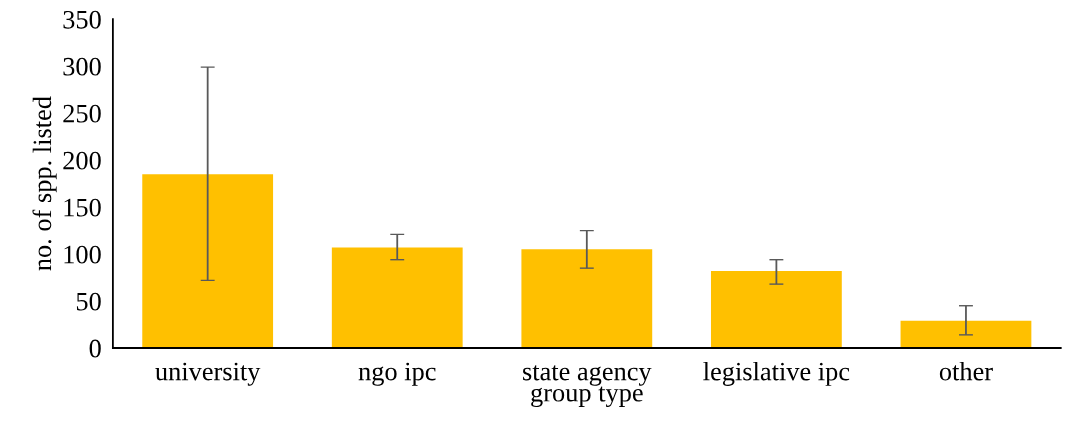 The height and width of the screenshot is (427, 1065). I want to click on x-tick-label: university, so click(208, 374).